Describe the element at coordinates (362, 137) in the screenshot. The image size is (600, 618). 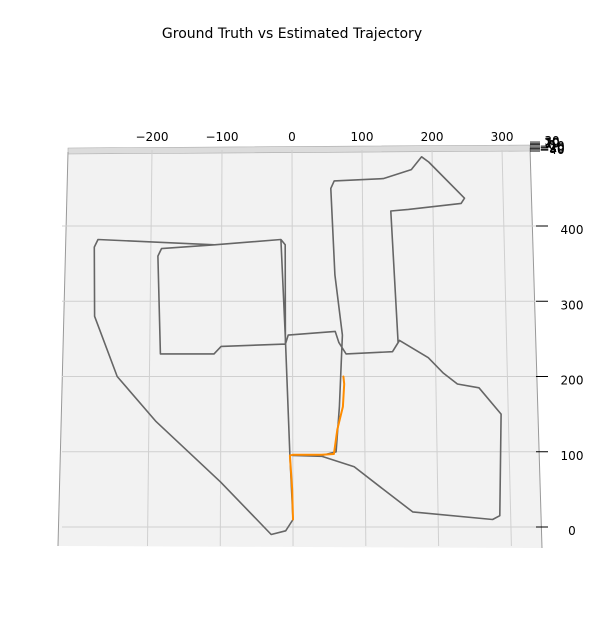
I see `x-tick-label: 100` at that location.